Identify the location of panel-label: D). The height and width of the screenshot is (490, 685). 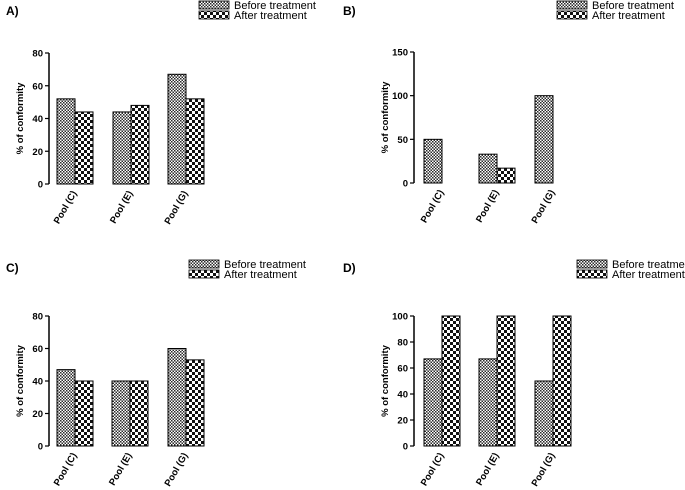
(349, 268).